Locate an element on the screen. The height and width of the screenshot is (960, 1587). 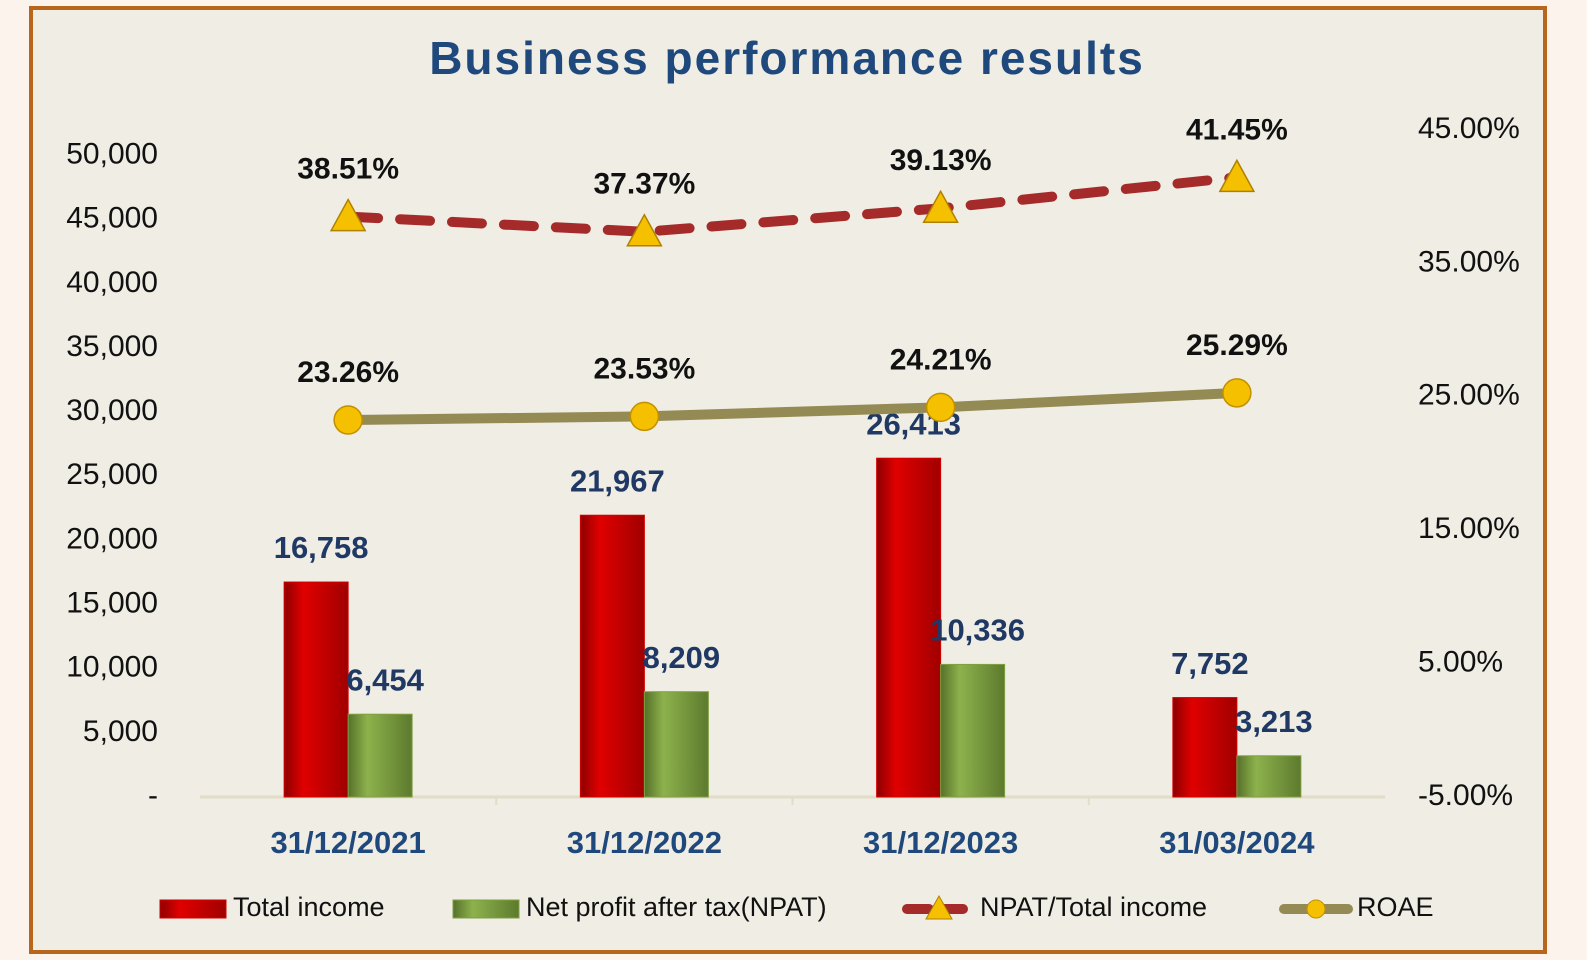
y-tick-label: 35,000 is located at coordinates (112, 346).